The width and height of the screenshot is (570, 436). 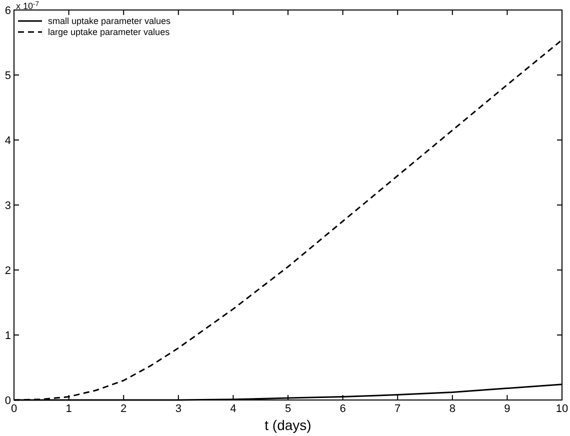 What do you see at coordinates (233, 409) in the screenshot?
I see `x-tick-label: 4` at bounding box center [233, 409].